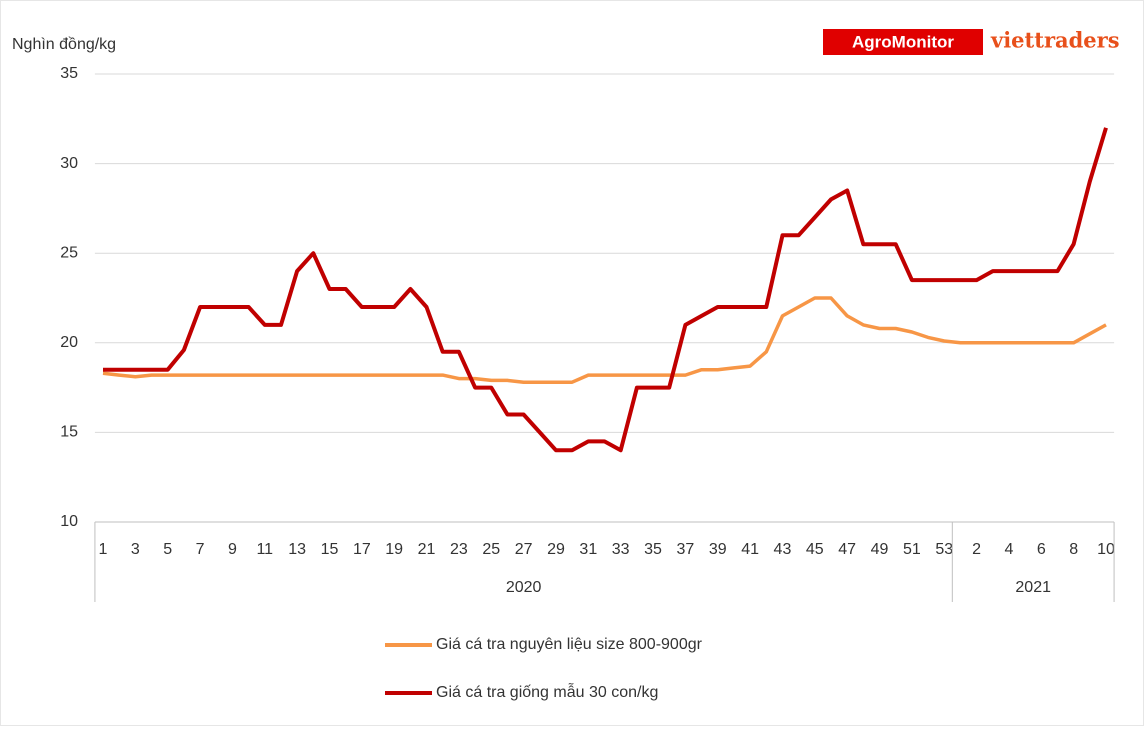 The width and height of the screenshot is (1144, 731). I want to click on x-tick-label: 10, so click(1106, 549).